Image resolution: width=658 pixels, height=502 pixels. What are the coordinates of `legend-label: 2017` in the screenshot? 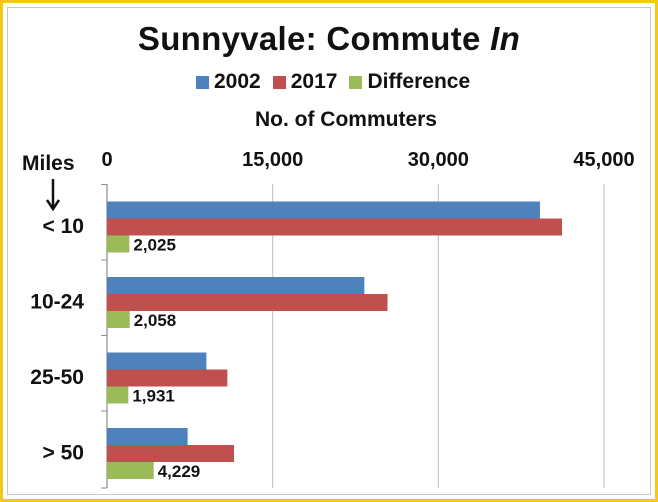 It's located at (314, 81).